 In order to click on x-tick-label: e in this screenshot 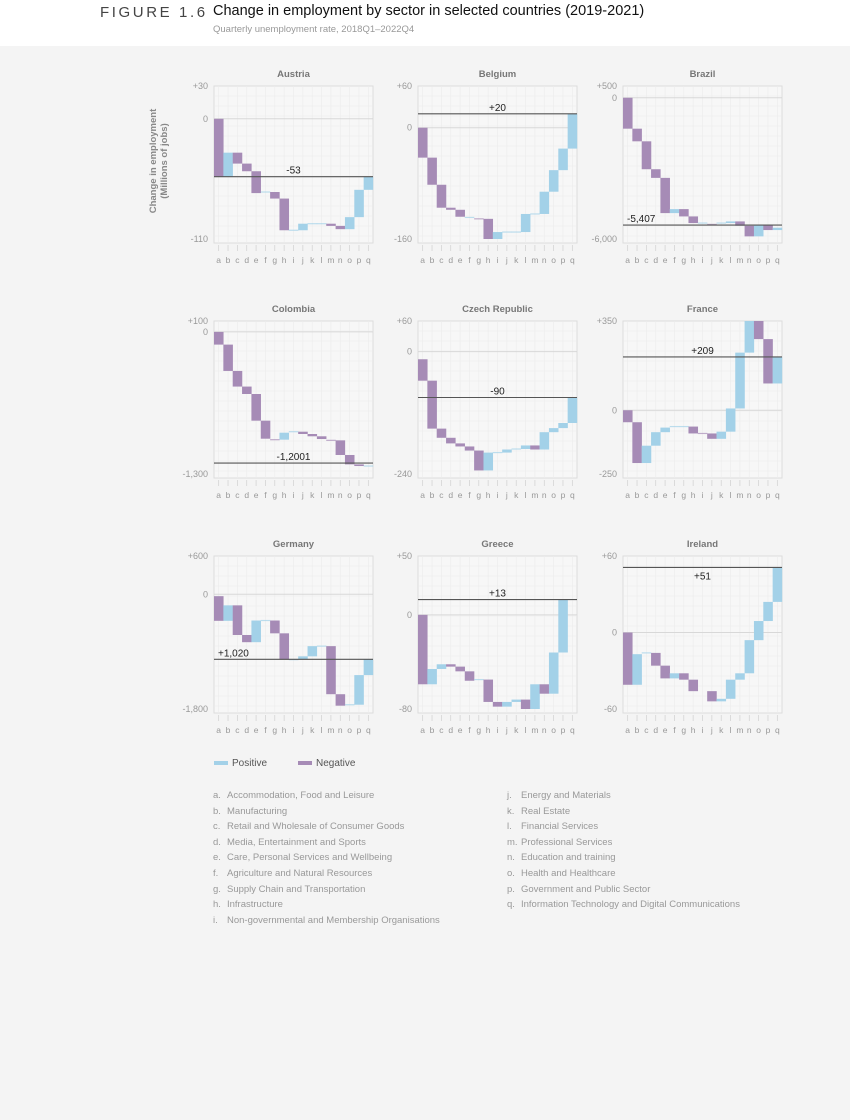, I will do `click(460, 495)`.